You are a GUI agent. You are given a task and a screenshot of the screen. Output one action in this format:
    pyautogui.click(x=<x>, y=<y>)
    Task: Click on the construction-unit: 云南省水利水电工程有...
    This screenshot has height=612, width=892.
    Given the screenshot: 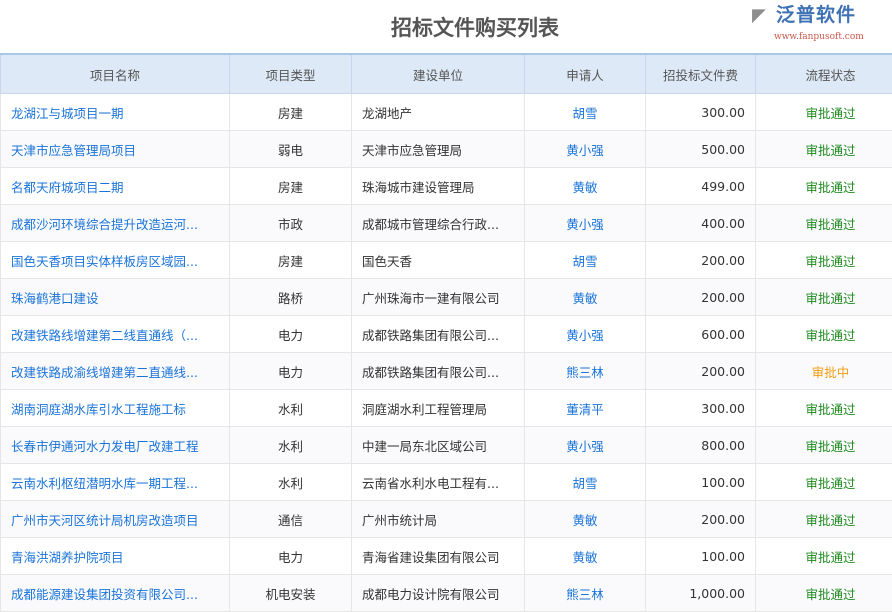 What is the action you would take?
    pyautogui.click(x=438, y=482)
    